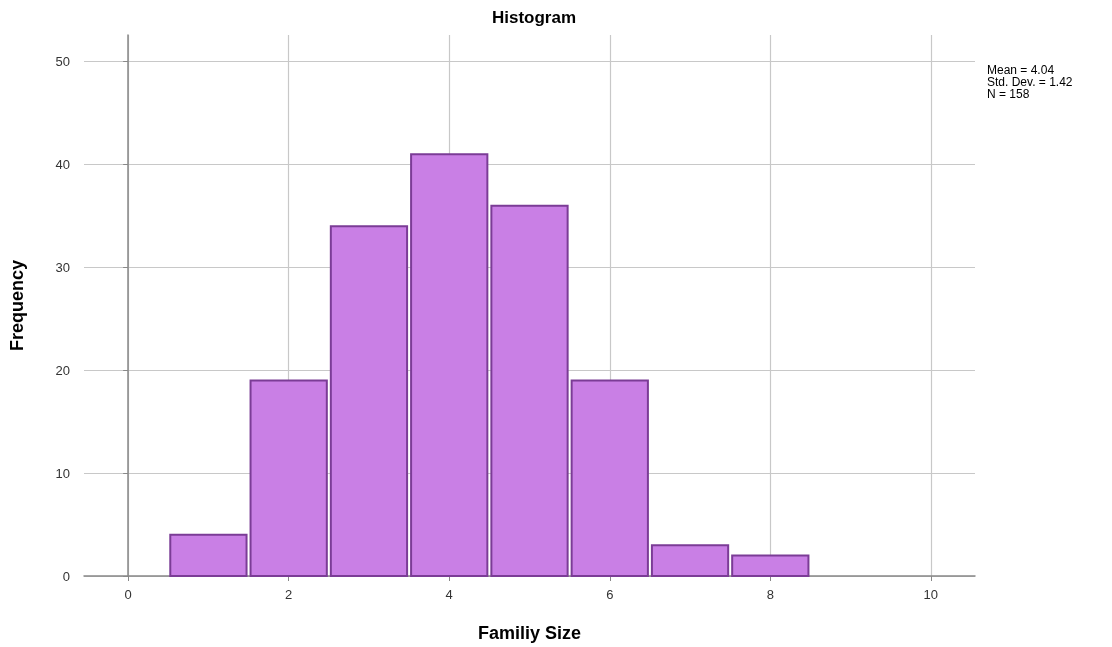 This screenshot has height=647, width=1112. Describe the element at coordinates (931, 594) in the screenshot. I see `x-tick-label: 10` at that location.